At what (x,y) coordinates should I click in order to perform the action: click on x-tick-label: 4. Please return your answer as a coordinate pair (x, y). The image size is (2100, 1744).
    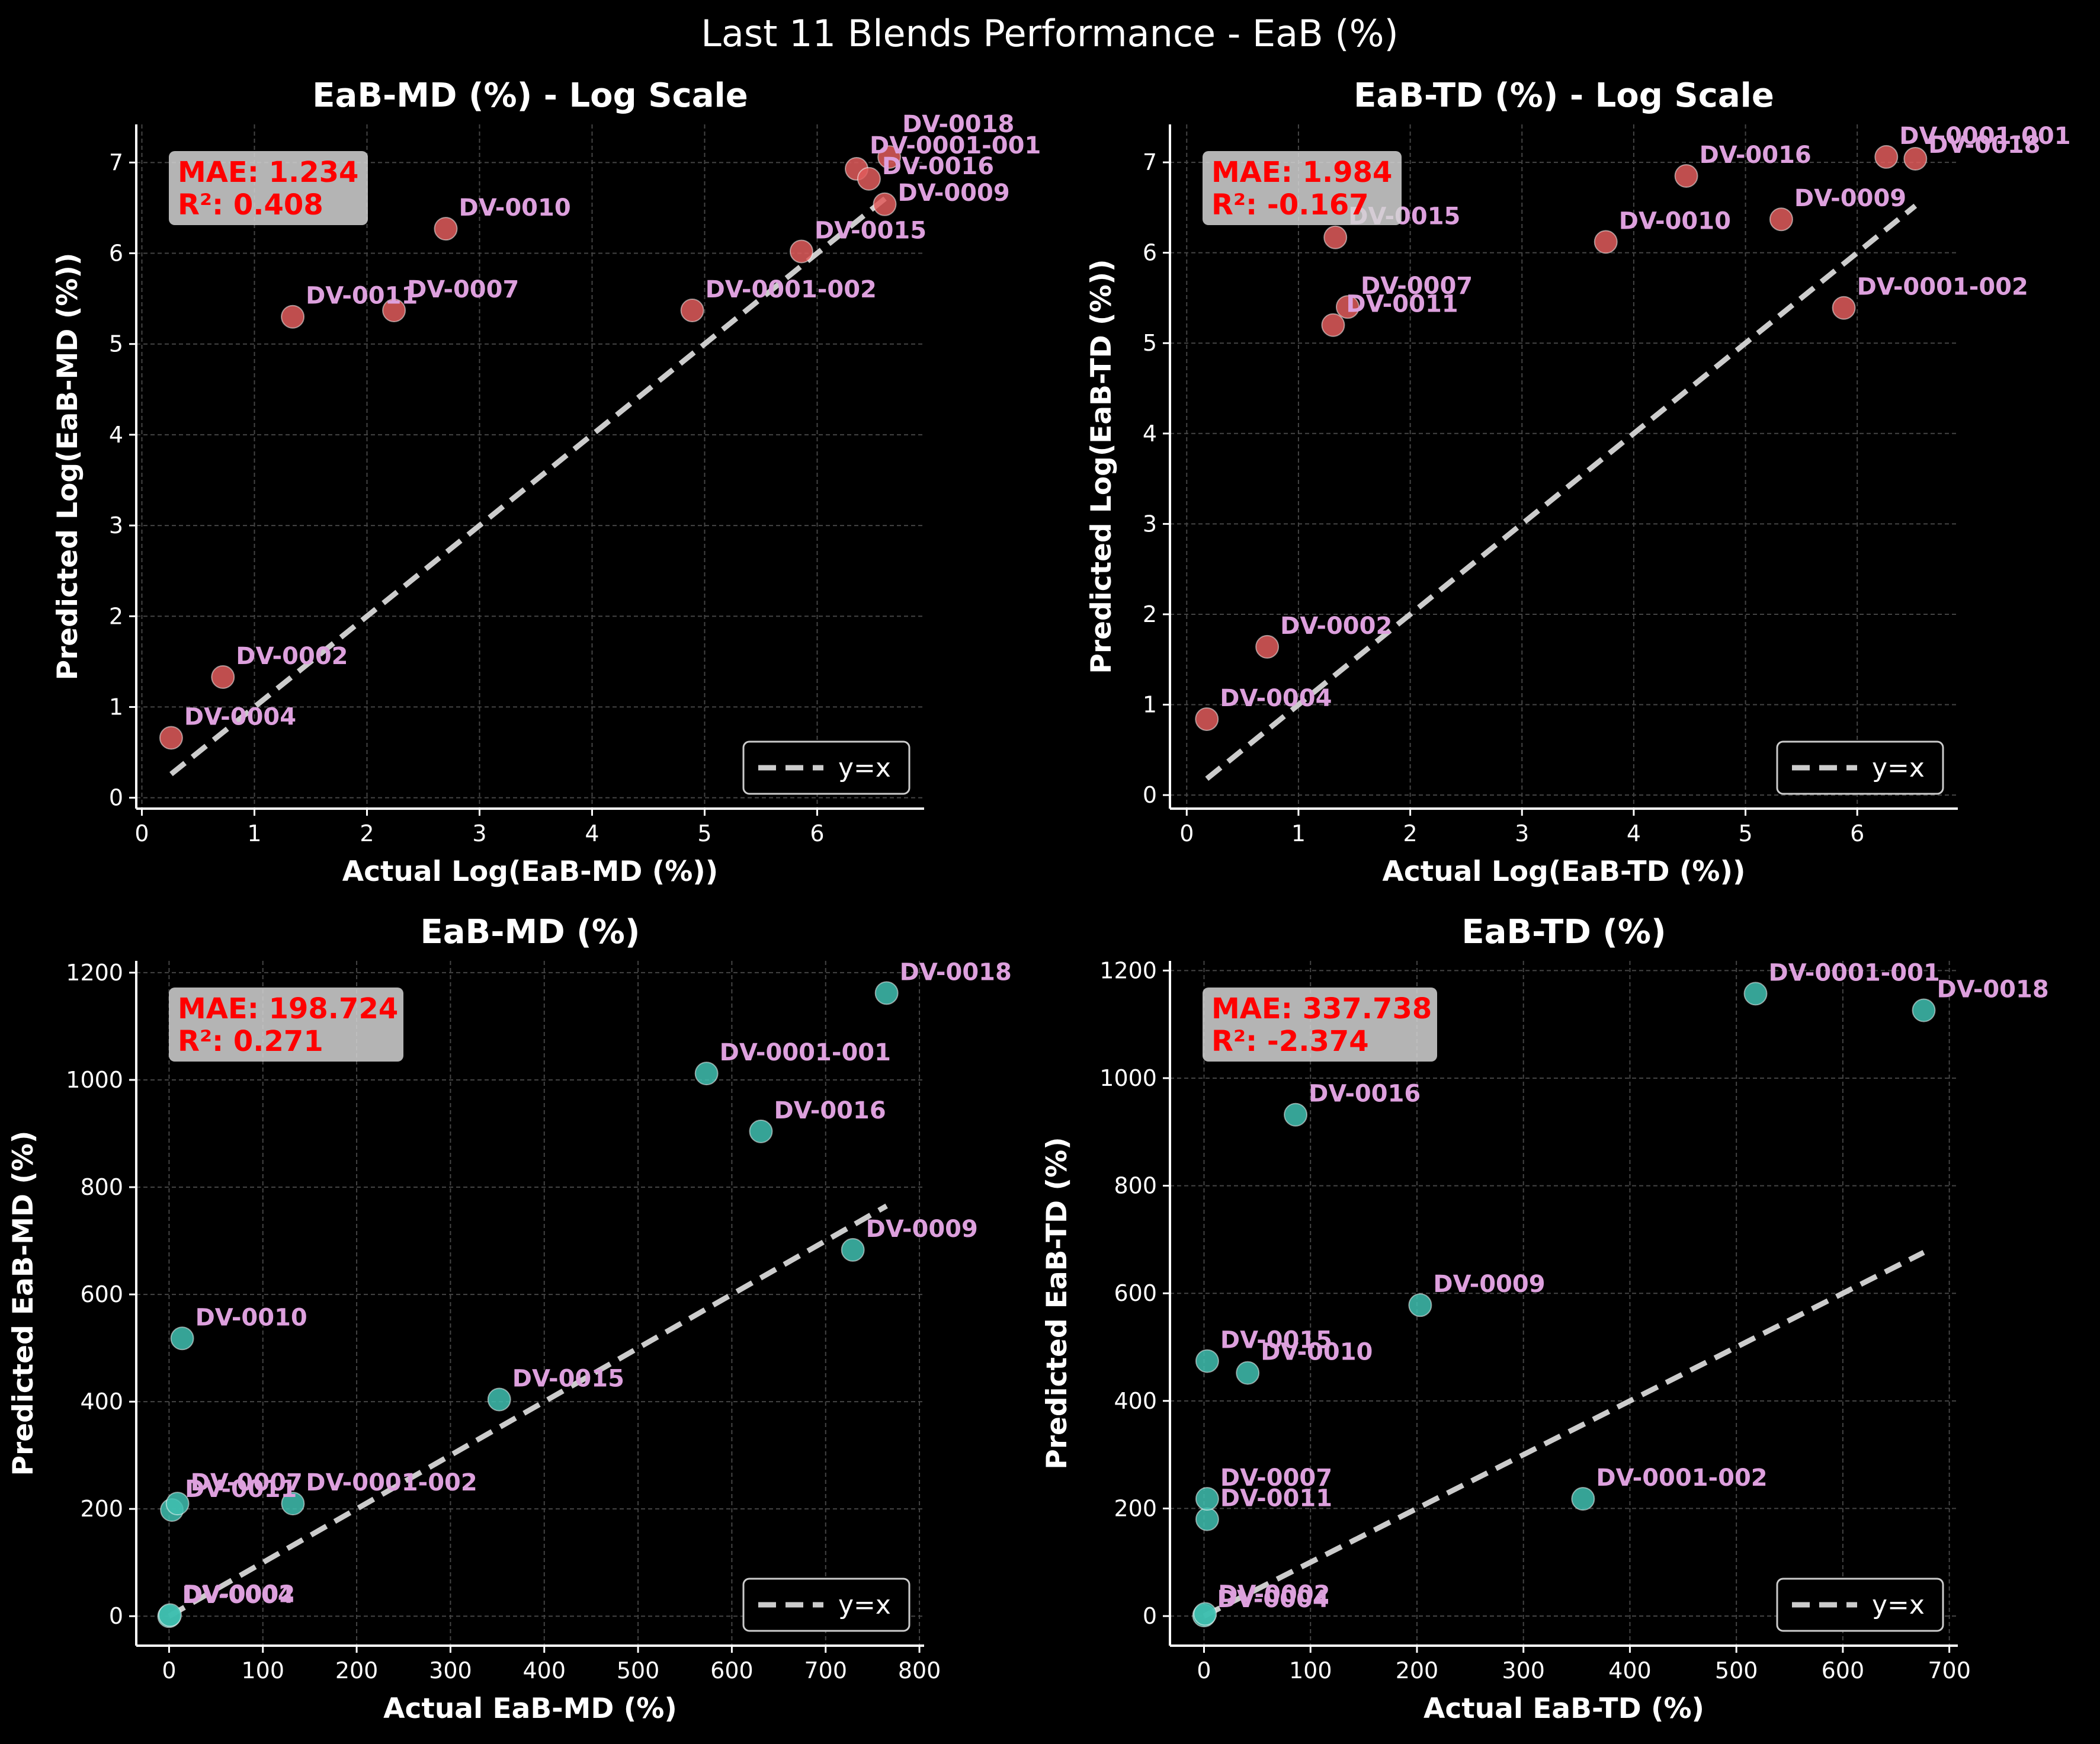
    Looking at the image, I should click on (1634, 833).